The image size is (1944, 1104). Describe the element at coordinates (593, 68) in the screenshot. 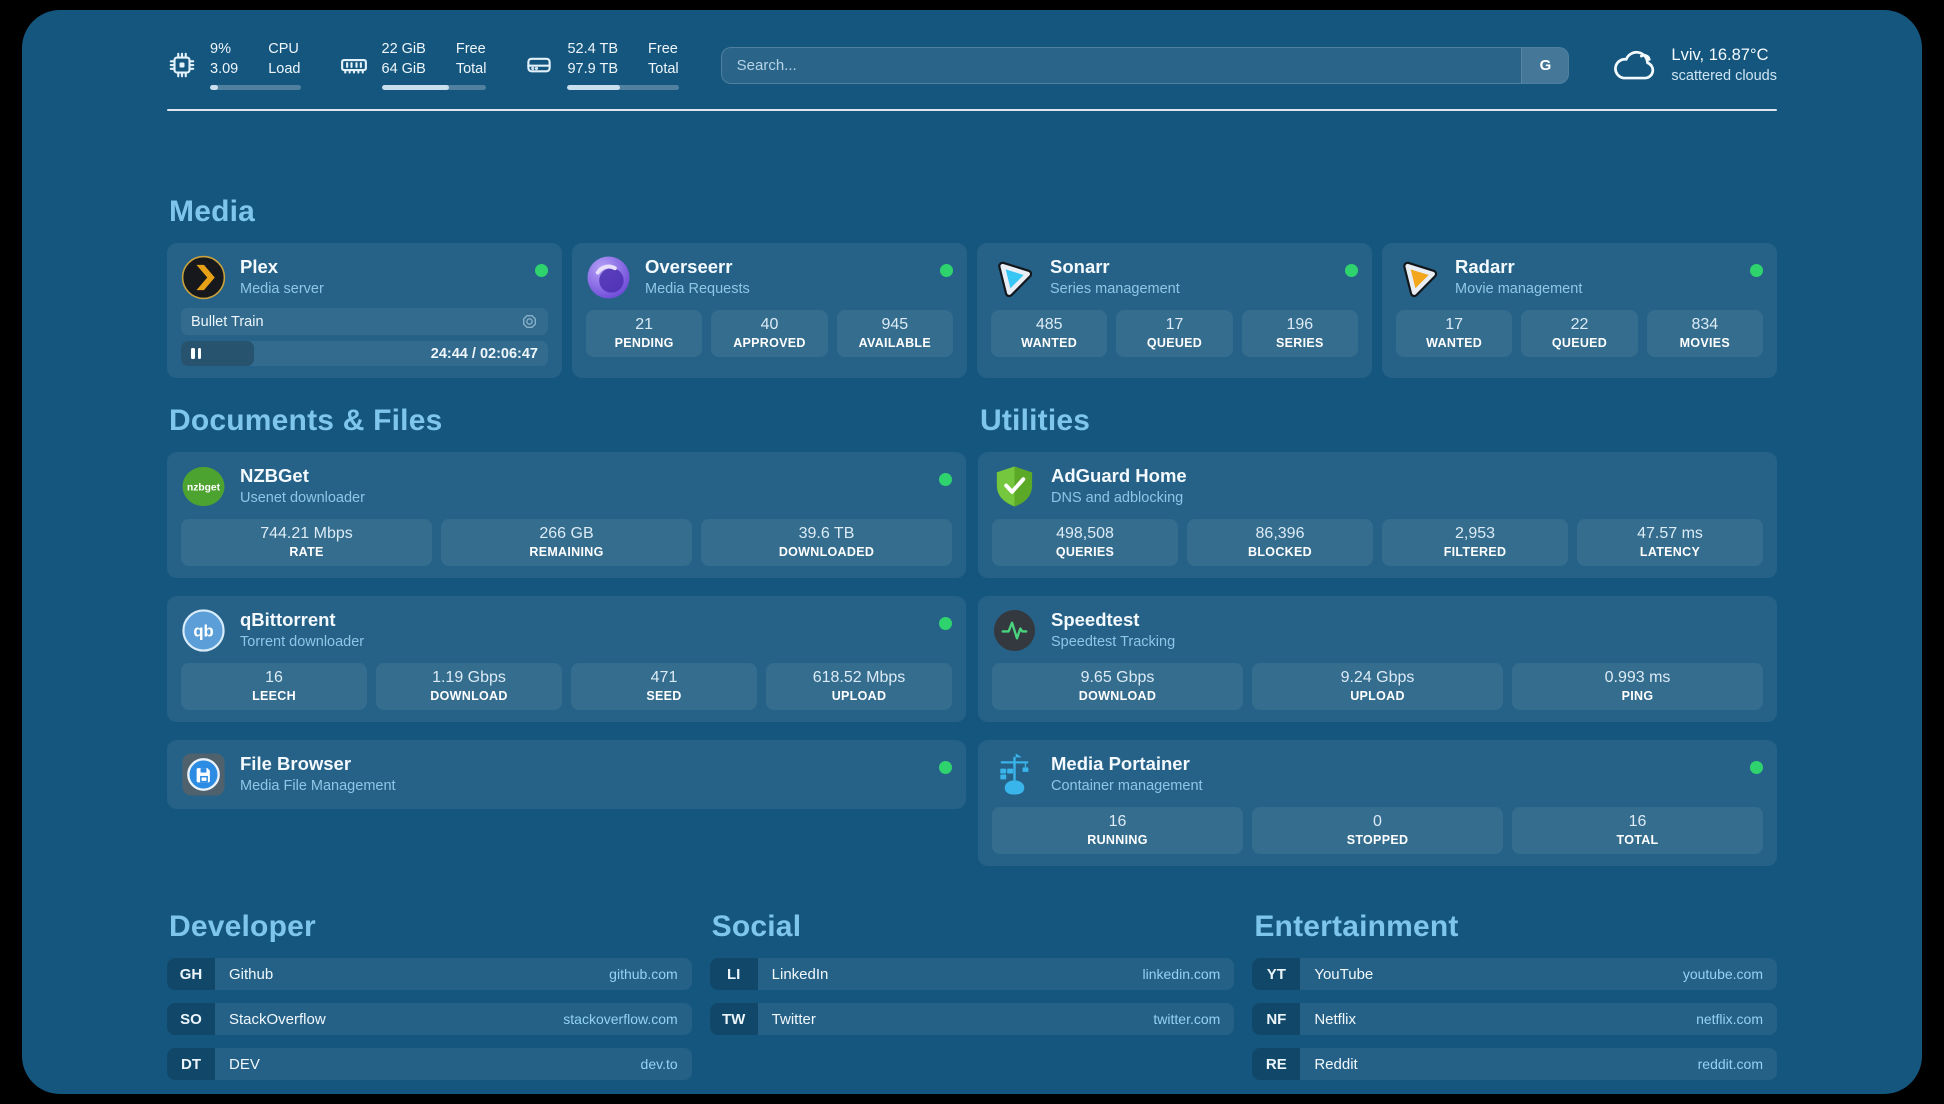

I see `disk-total-value: 97.9 TB` at that location.